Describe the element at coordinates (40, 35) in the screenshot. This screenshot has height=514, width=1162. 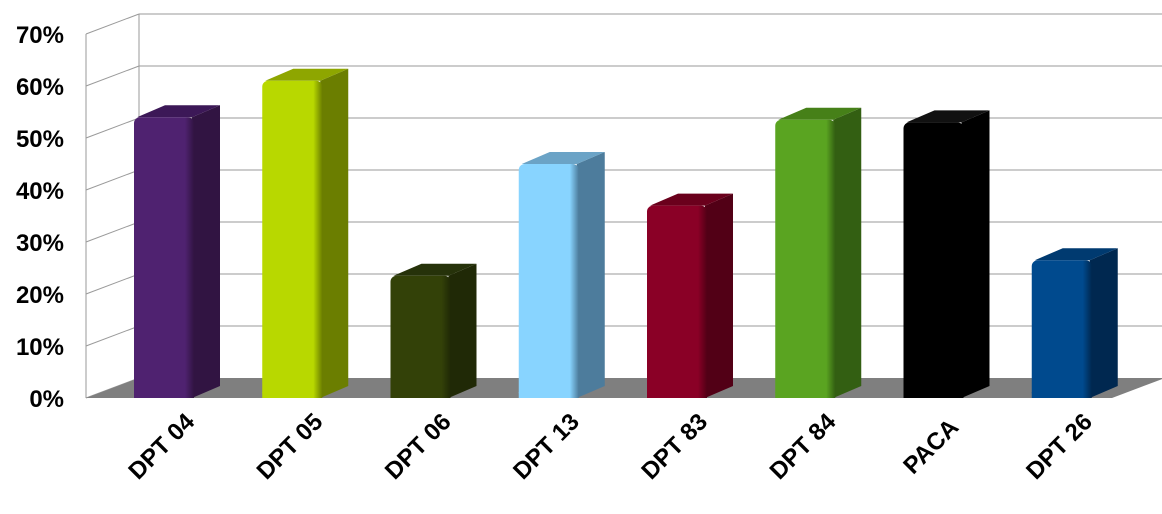
I see `y-tick-label: 70%` at that location.